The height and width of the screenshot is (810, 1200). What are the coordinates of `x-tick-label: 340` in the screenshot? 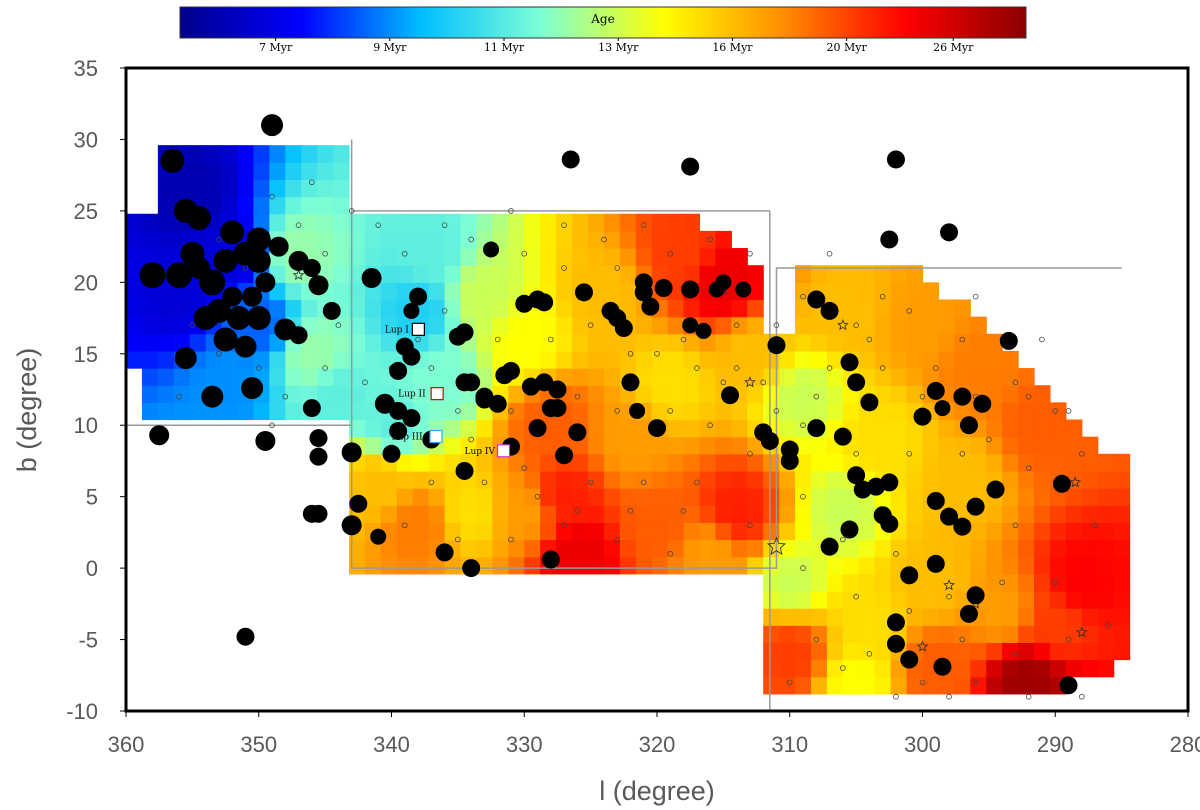 It's located at (391, 744).